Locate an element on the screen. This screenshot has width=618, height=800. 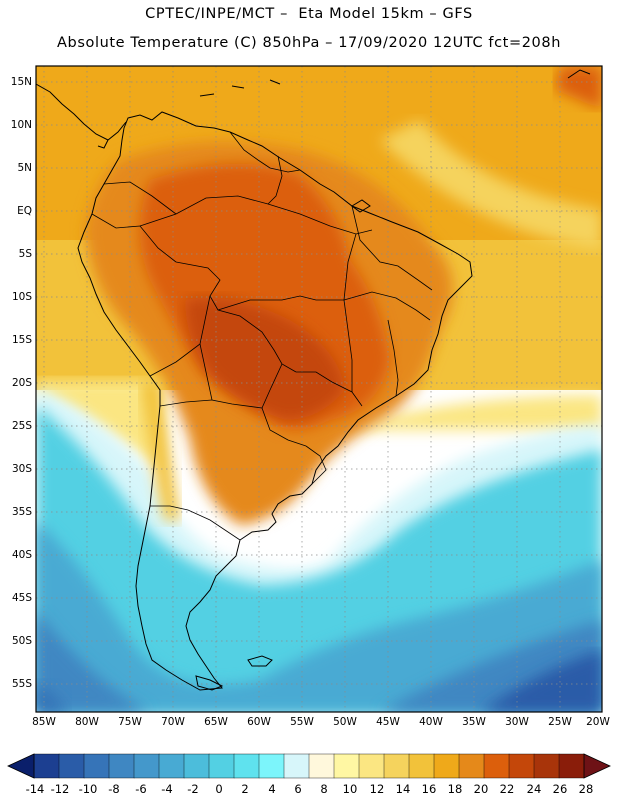
colorbar-label: 26 is located at coordinates (560, 789).